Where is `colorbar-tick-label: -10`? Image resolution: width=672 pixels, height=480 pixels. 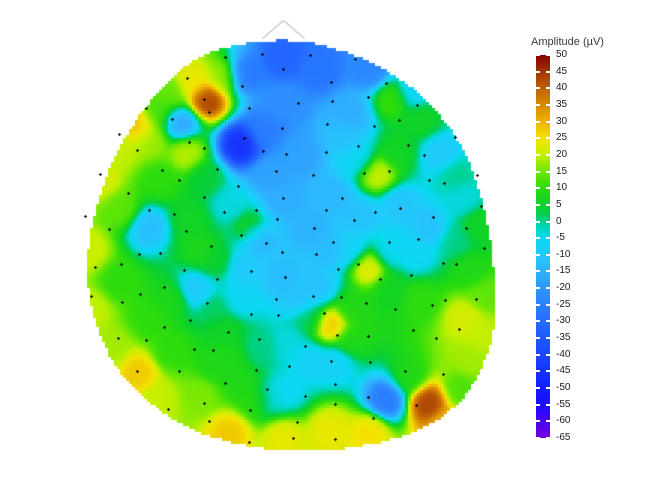 colorbar-tick-label: -10 is located at coordinates (563, 254).